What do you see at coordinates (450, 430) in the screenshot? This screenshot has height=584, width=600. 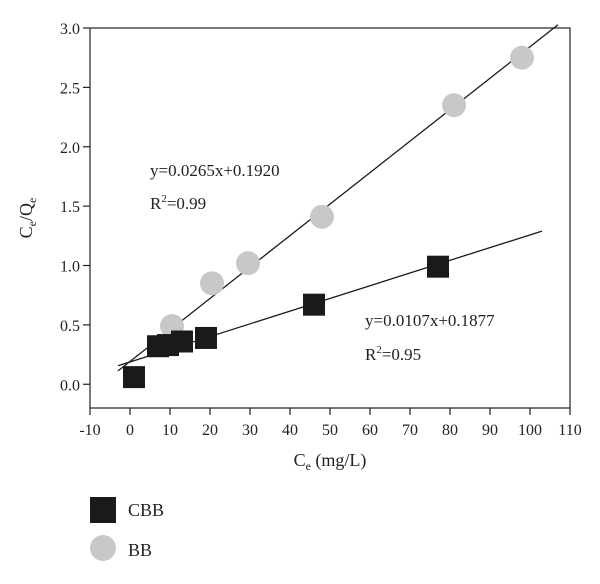 I see `x-tick-label: 80` at bounding box center [450, 430].